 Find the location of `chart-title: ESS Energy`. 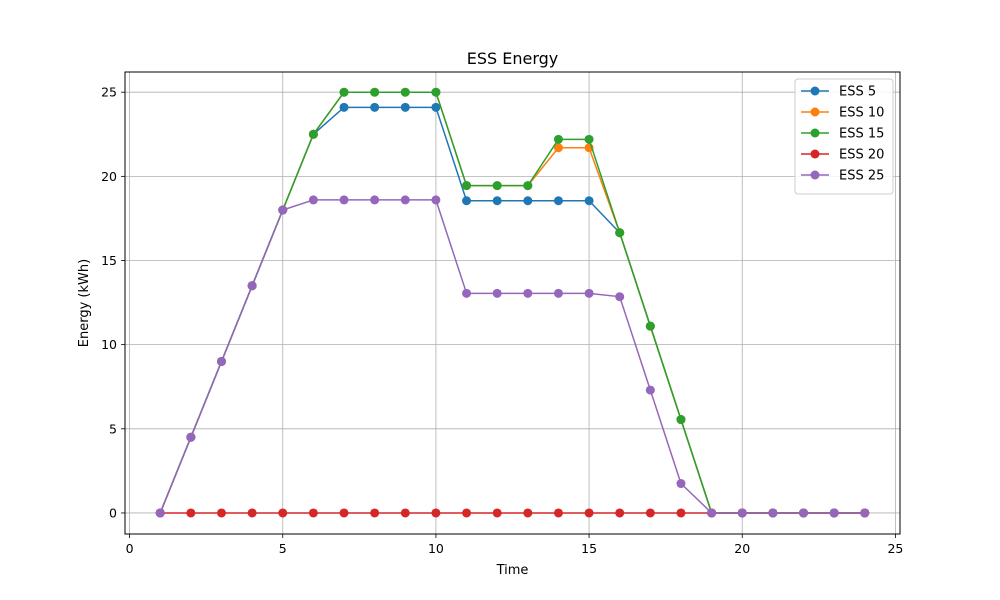

chart-title: ESS Energy is located at coordinates (513, 58).